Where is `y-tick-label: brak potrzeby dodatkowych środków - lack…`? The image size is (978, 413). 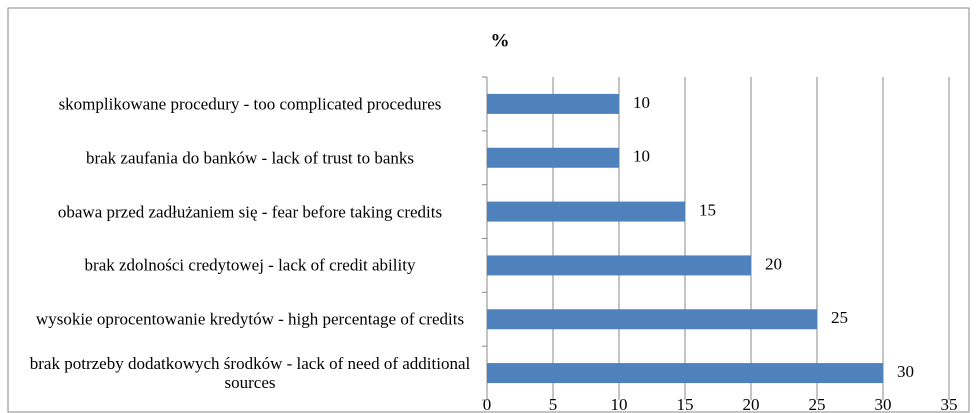
y-tick-label: brak potrzeby dodatkowych środków - lack… is located at coordinates (250, 373).